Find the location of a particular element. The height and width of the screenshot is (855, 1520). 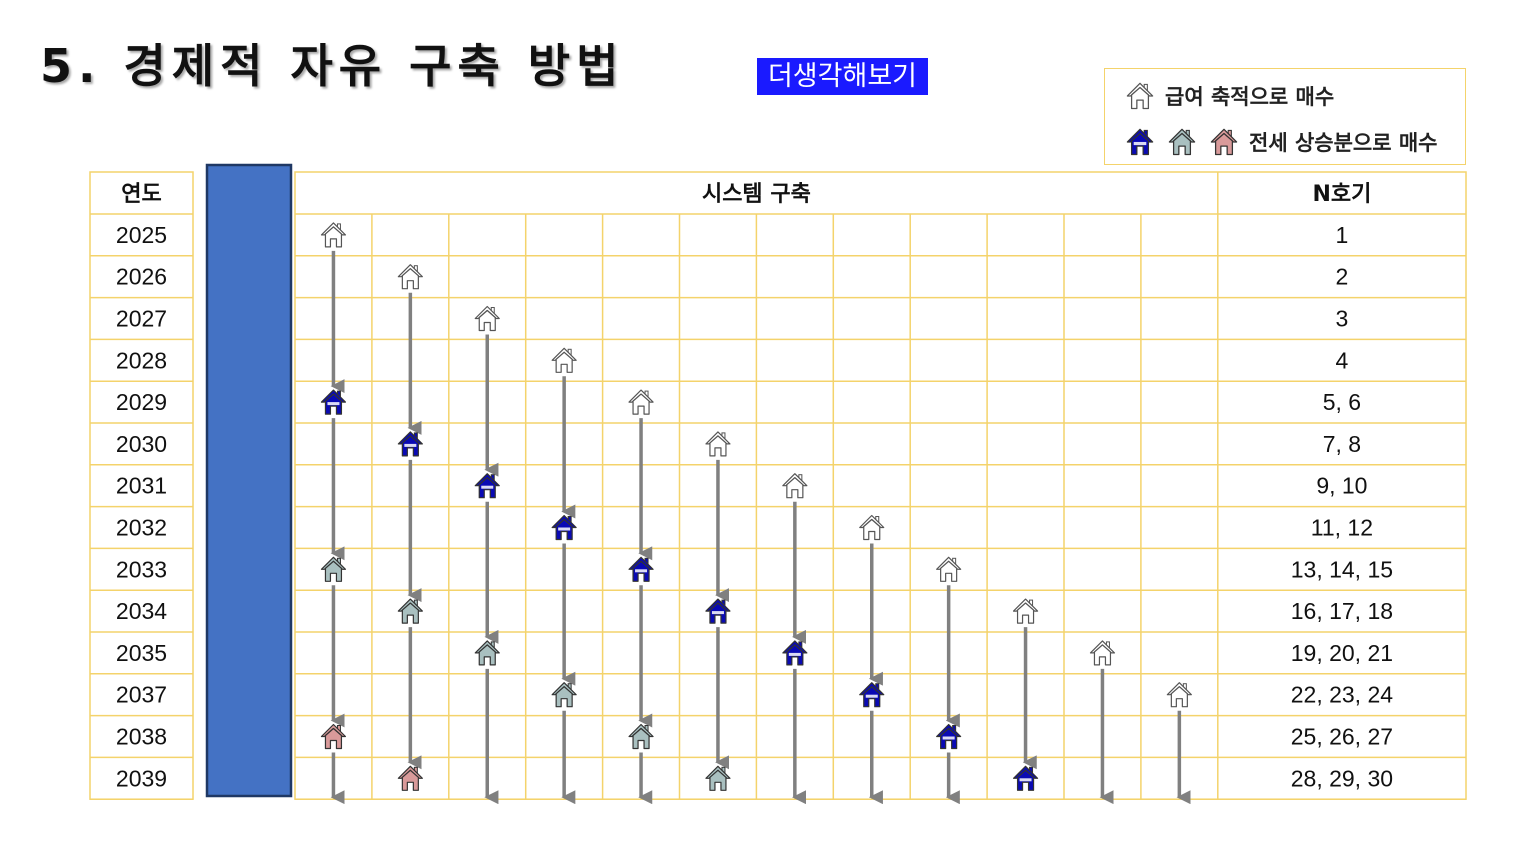

header-system: 시스템 구축 is located at coordinates (756, 194).